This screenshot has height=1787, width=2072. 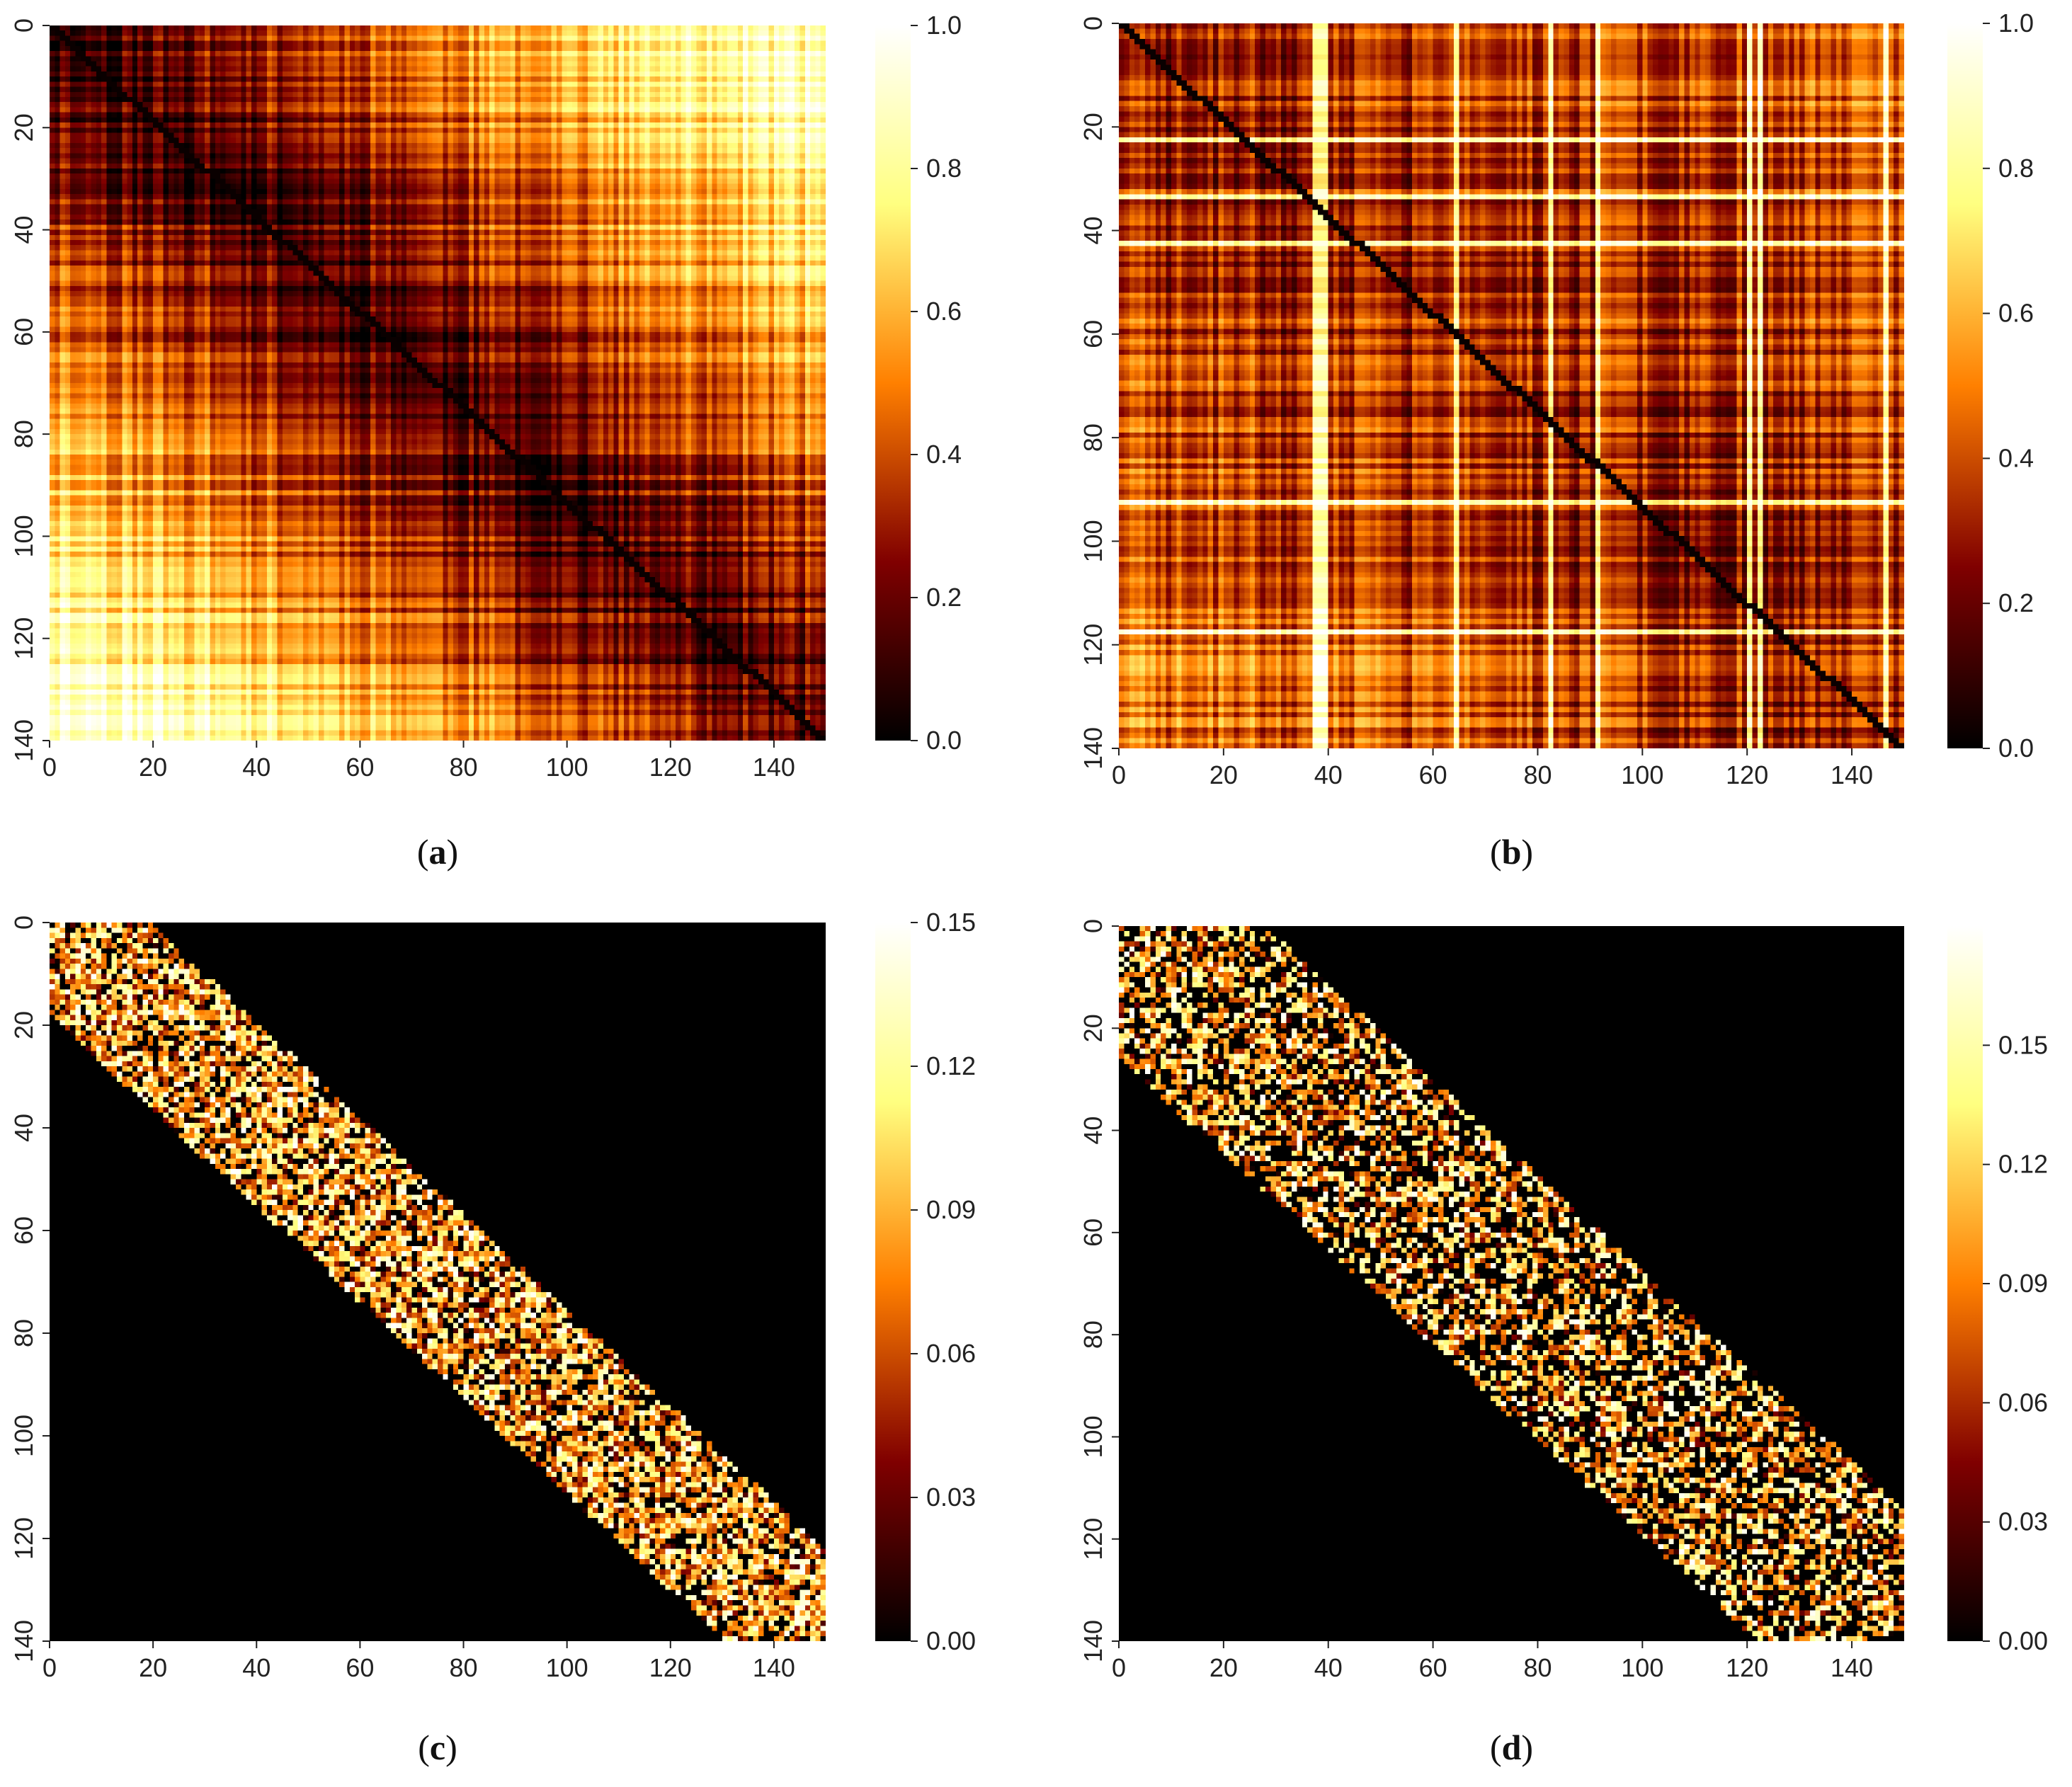 I want to click on panel-label: (b), so click(x=1511, y=852).